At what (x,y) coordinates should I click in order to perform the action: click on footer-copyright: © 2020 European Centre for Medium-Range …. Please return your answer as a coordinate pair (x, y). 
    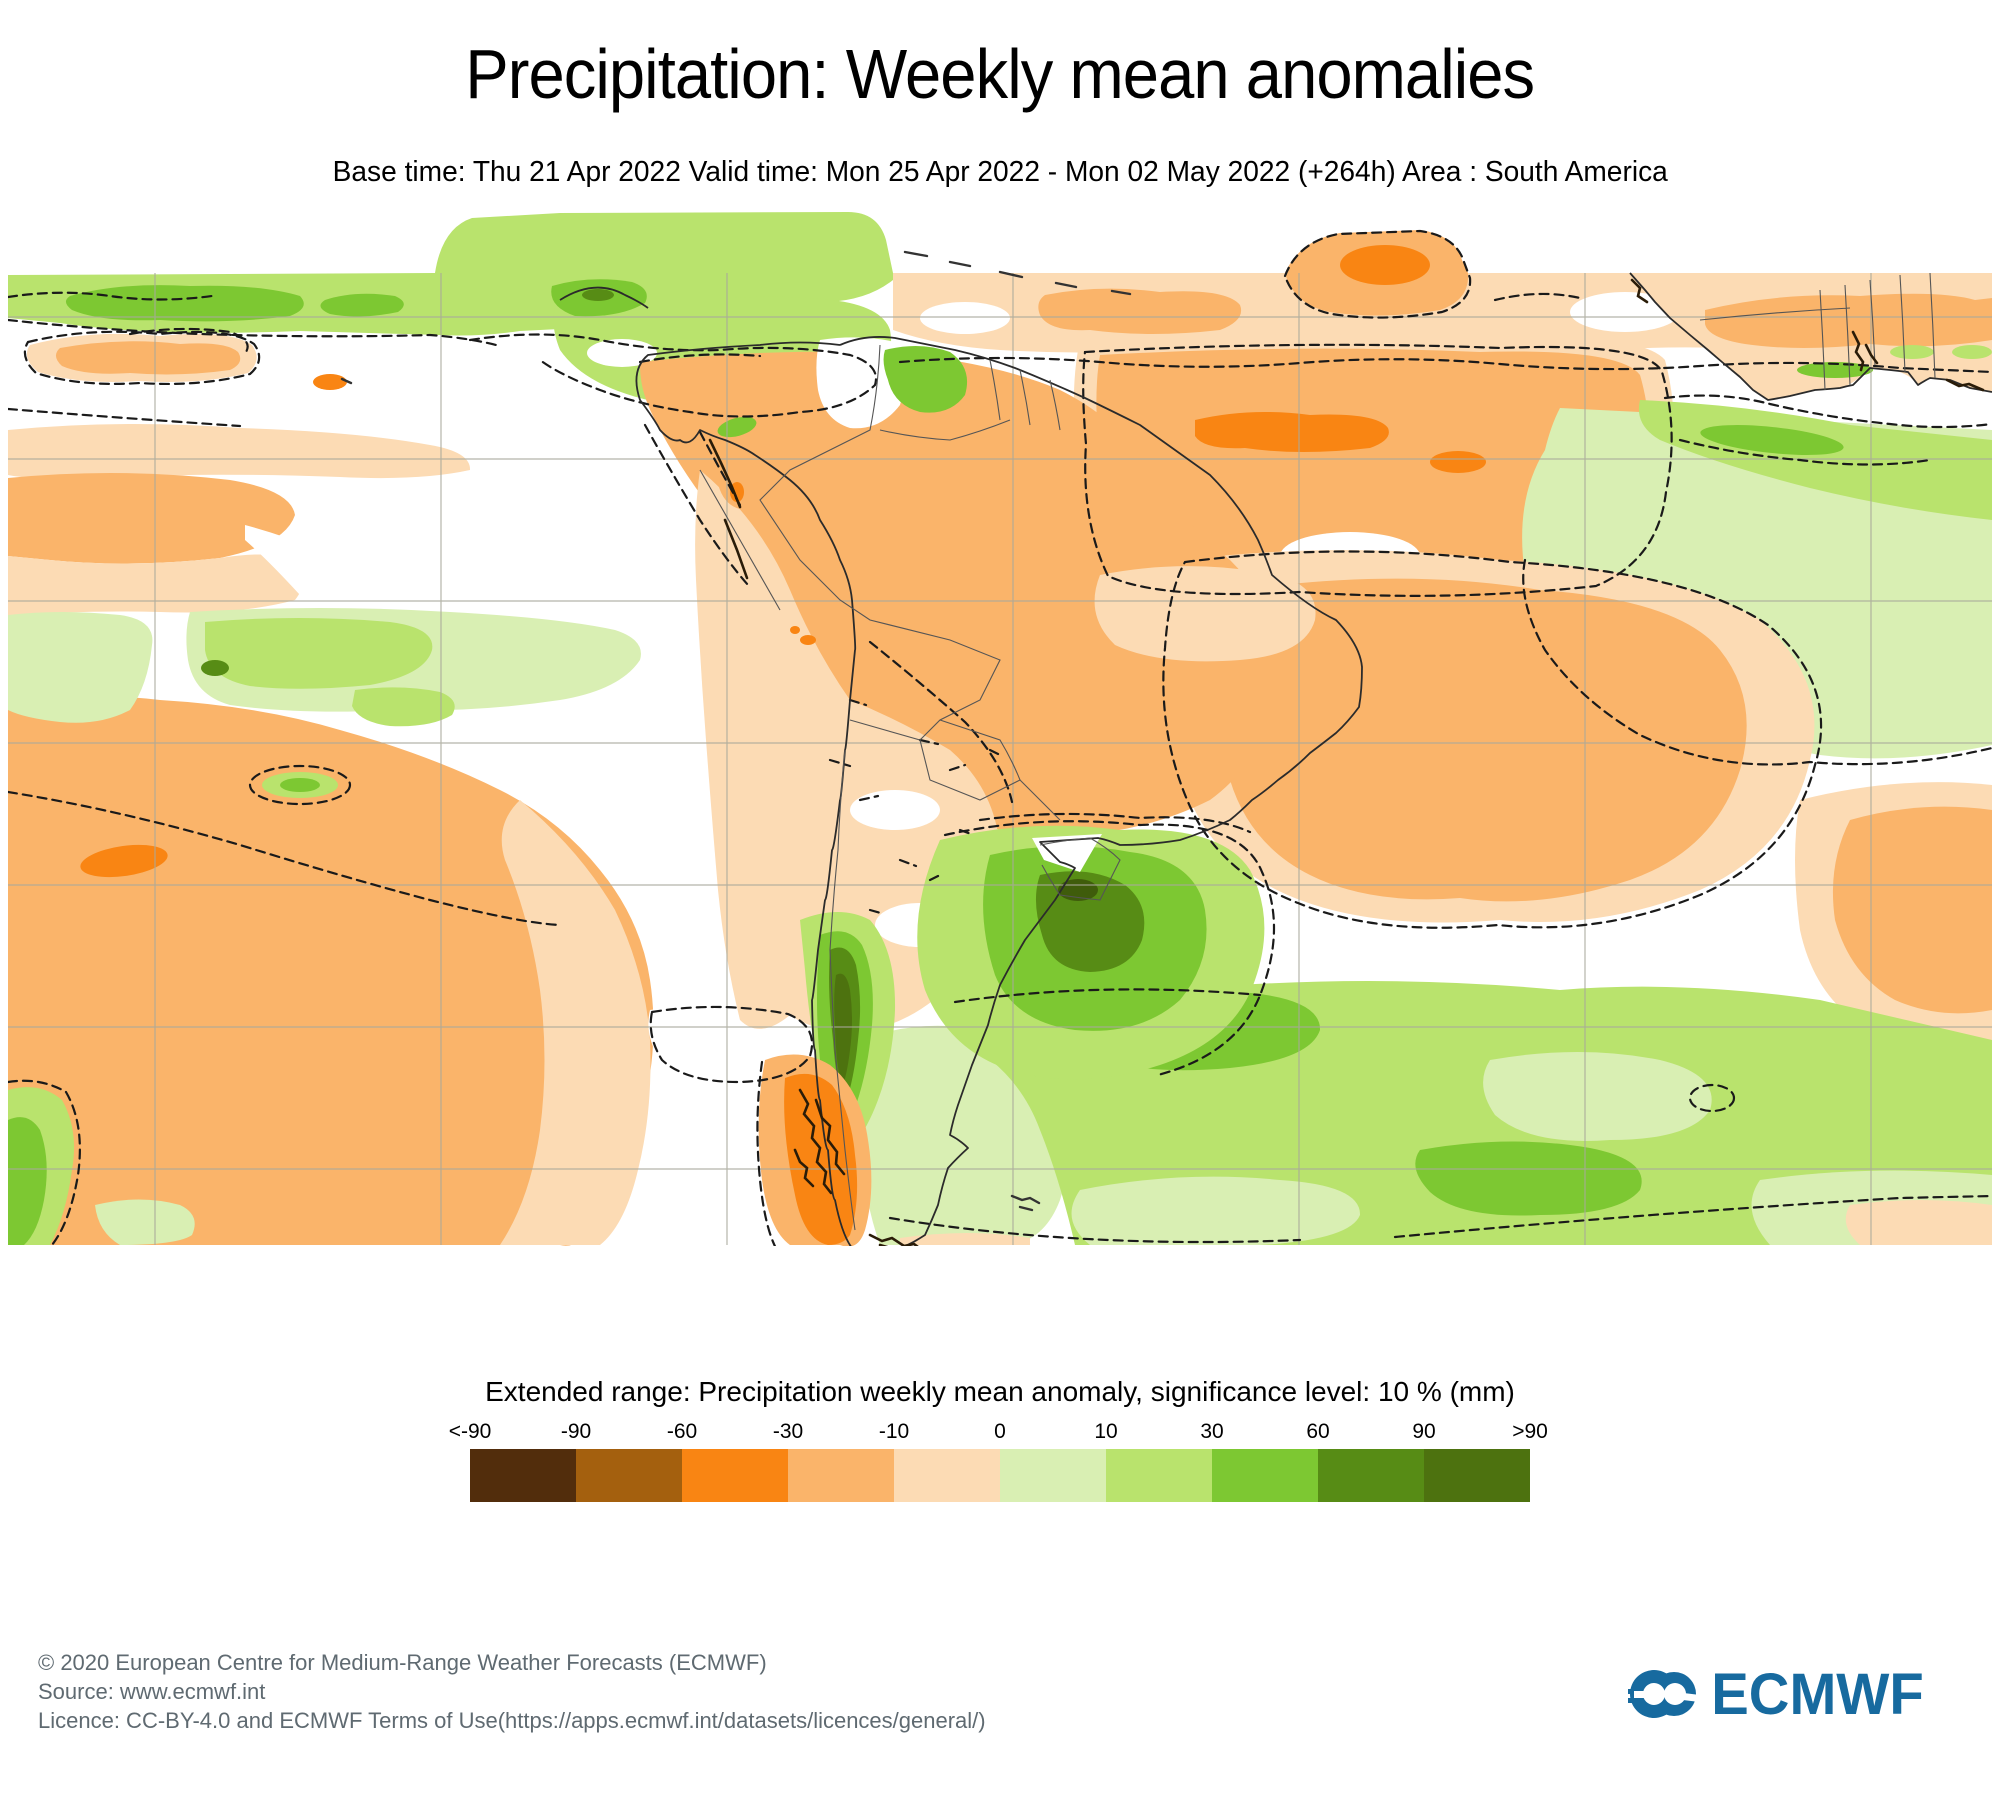
    Looking at the image, I should click on (402, 1662).